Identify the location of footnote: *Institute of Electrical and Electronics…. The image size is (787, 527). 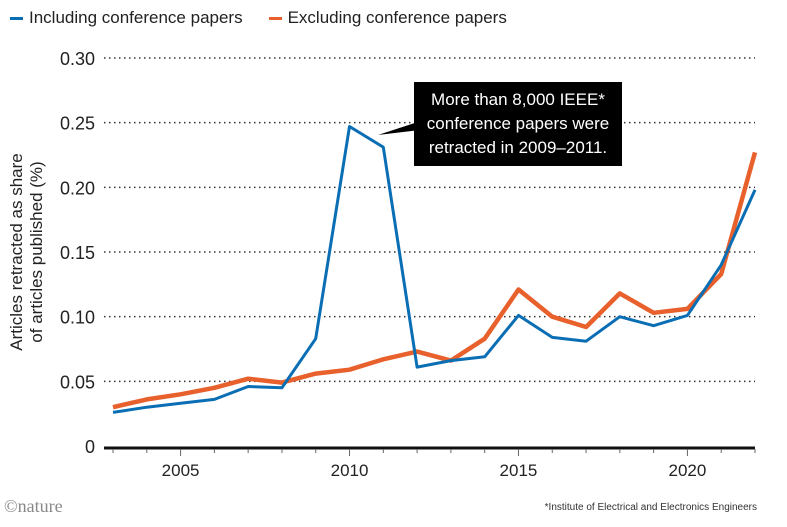
(650, 507).